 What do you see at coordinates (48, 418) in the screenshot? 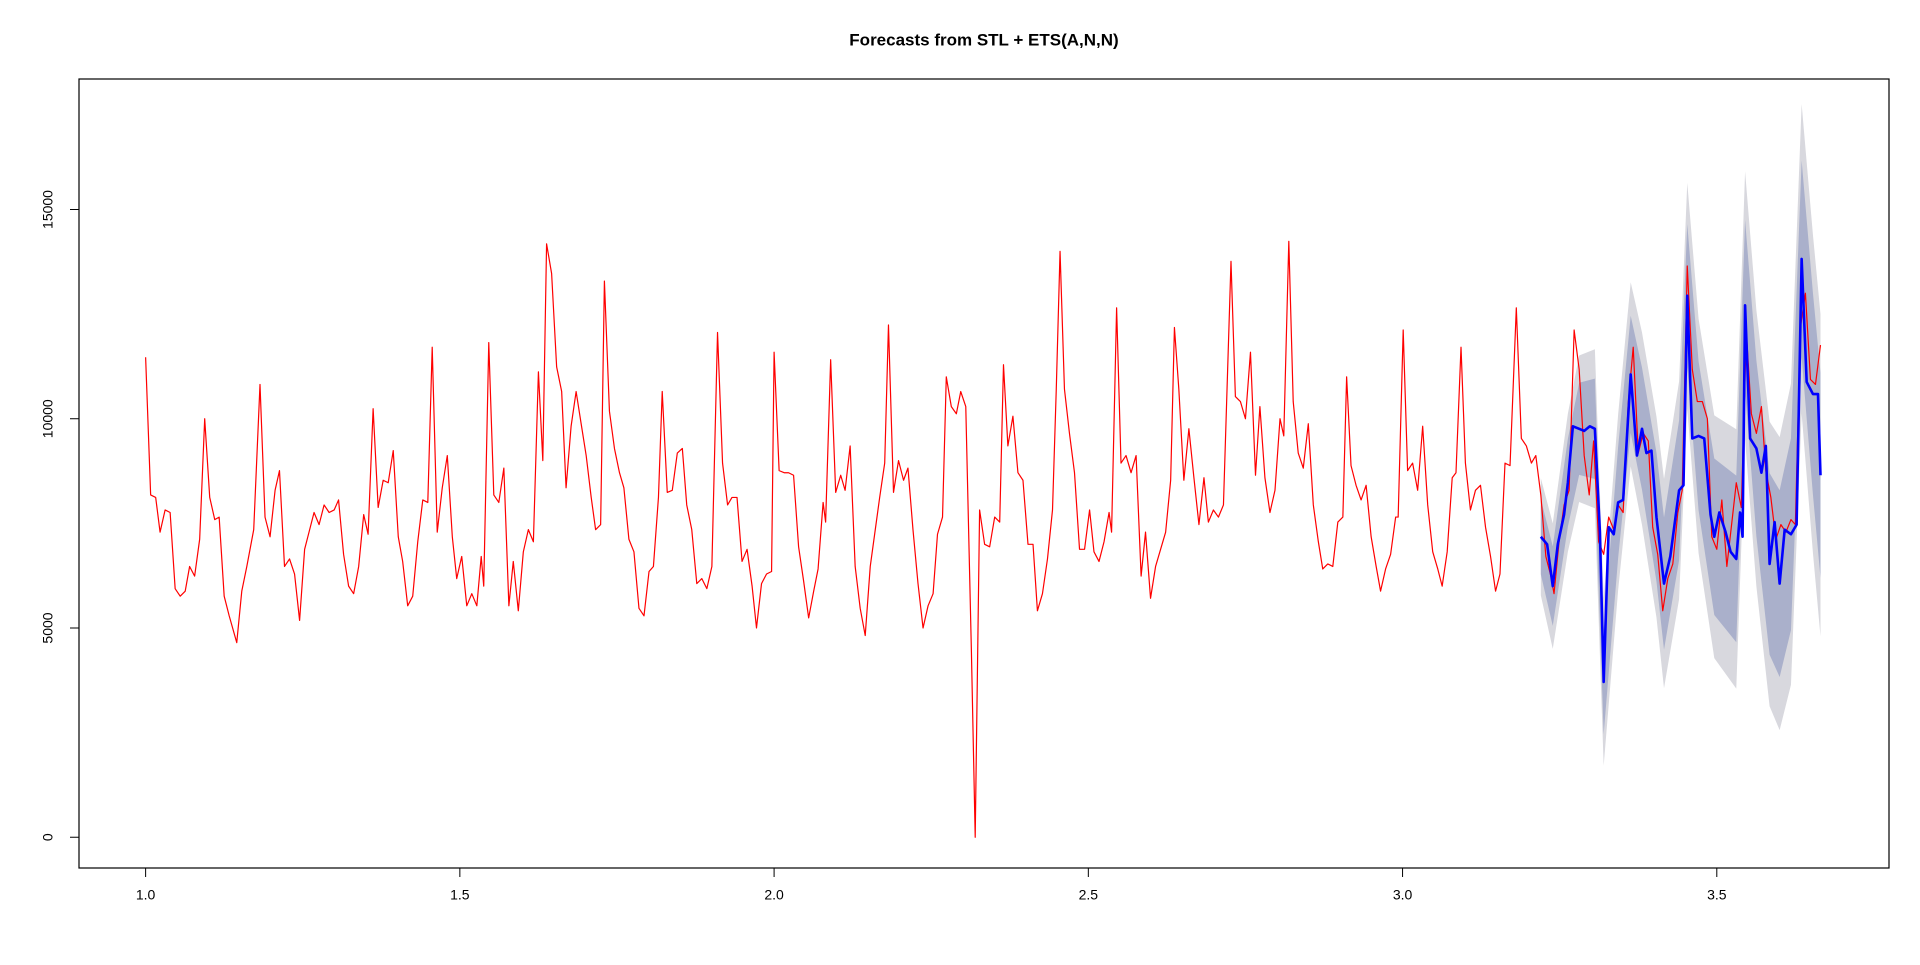
I see `y-tick-label: 10000` at bounding box center [48, 418].